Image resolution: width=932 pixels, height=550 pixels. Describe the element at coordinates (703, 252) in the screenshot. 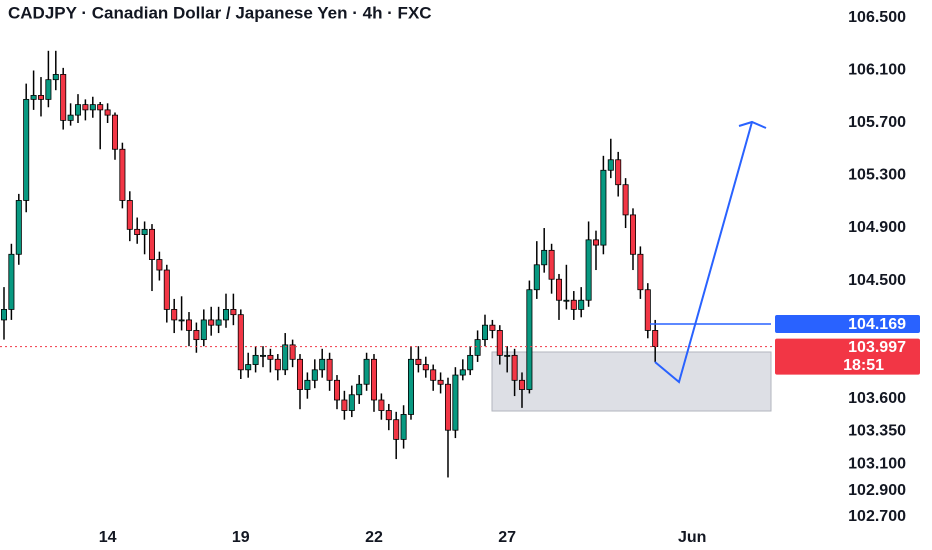

I see `projection-arrow` at that location.